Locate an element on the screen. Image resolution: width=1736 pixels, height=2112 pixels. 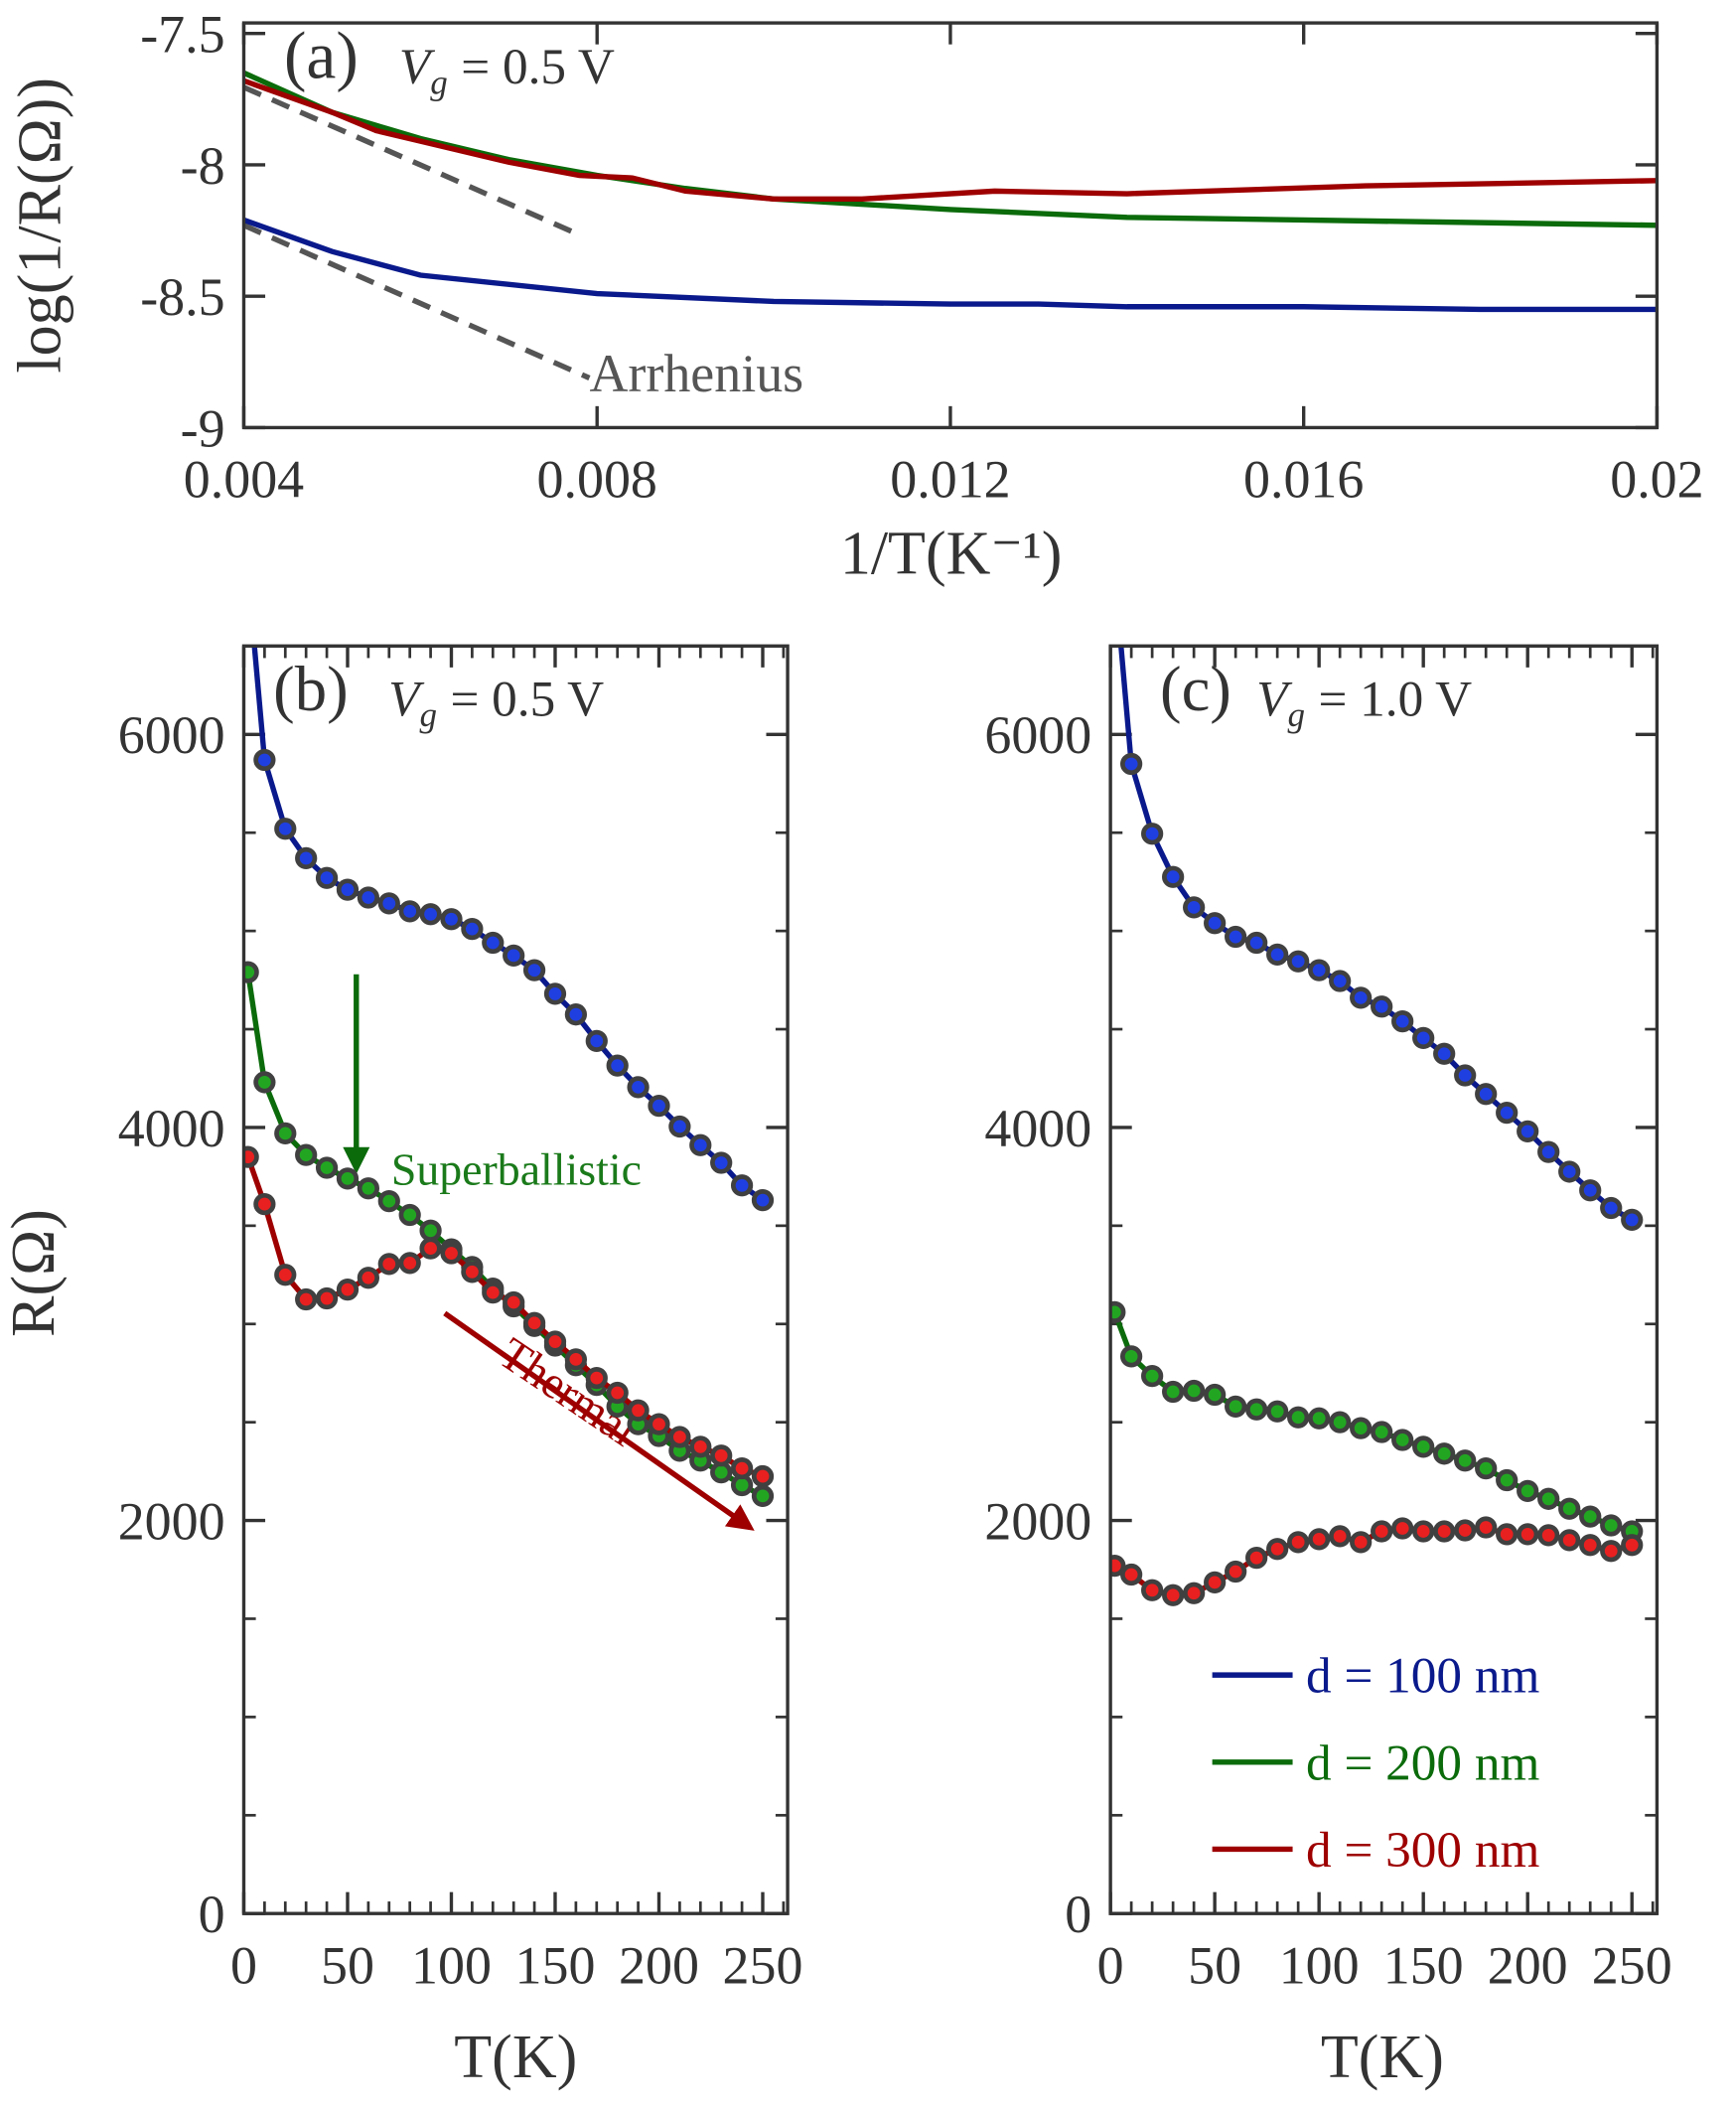
series-line is located at coordinates (950, 265).